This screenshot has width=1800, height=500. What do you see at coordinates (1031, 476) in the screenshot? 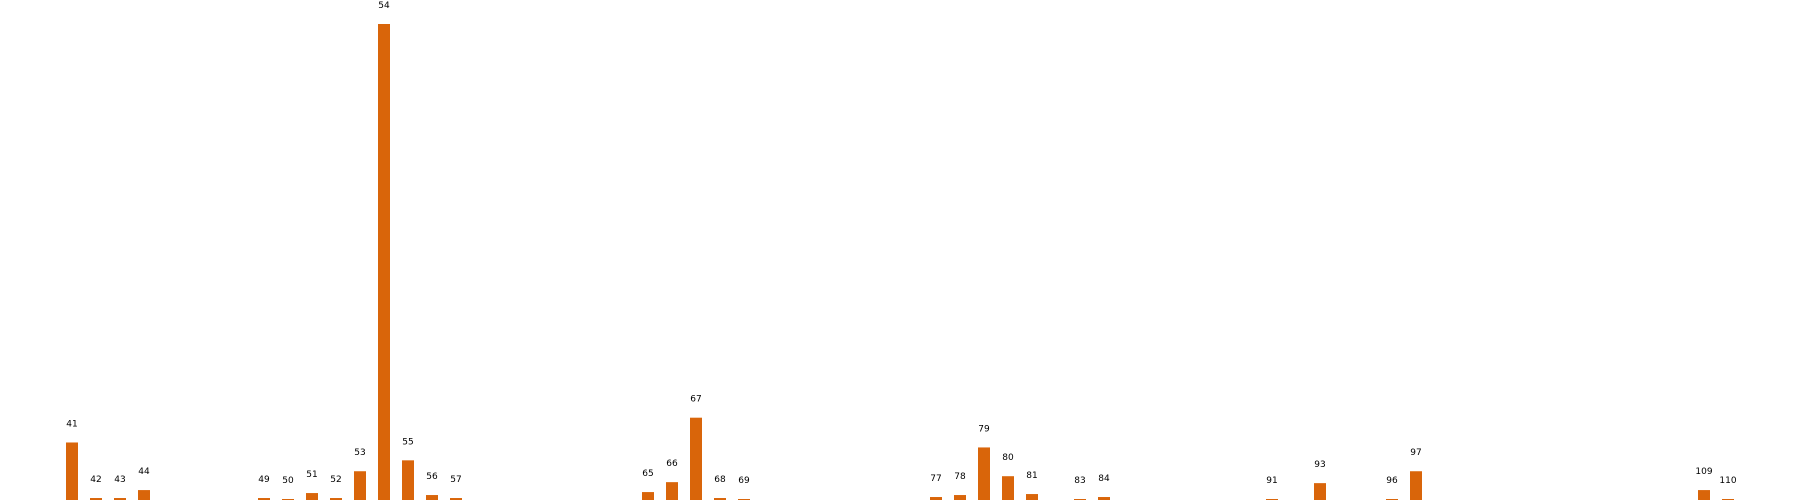
I see `data-label-81: 81` at bounding box center [1031, 476].